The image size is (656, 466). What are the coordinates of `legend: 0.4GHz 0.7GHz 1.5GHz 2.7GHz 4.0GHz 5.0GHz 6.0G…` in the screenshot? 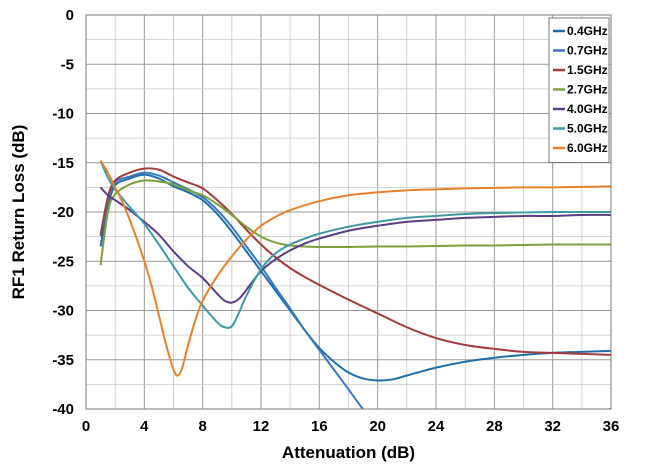 It's located at (579, 90).